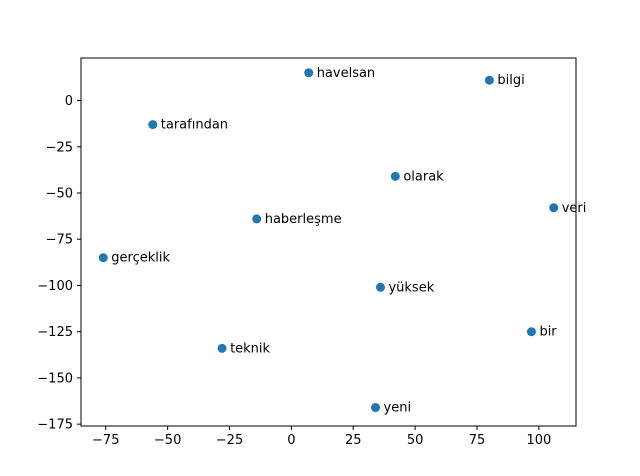 The height and width of the screenshot is (476, 640). Describe the element at coordinates (353, 440) in the screenshot. I see `x-tick-label: 25` at that location.